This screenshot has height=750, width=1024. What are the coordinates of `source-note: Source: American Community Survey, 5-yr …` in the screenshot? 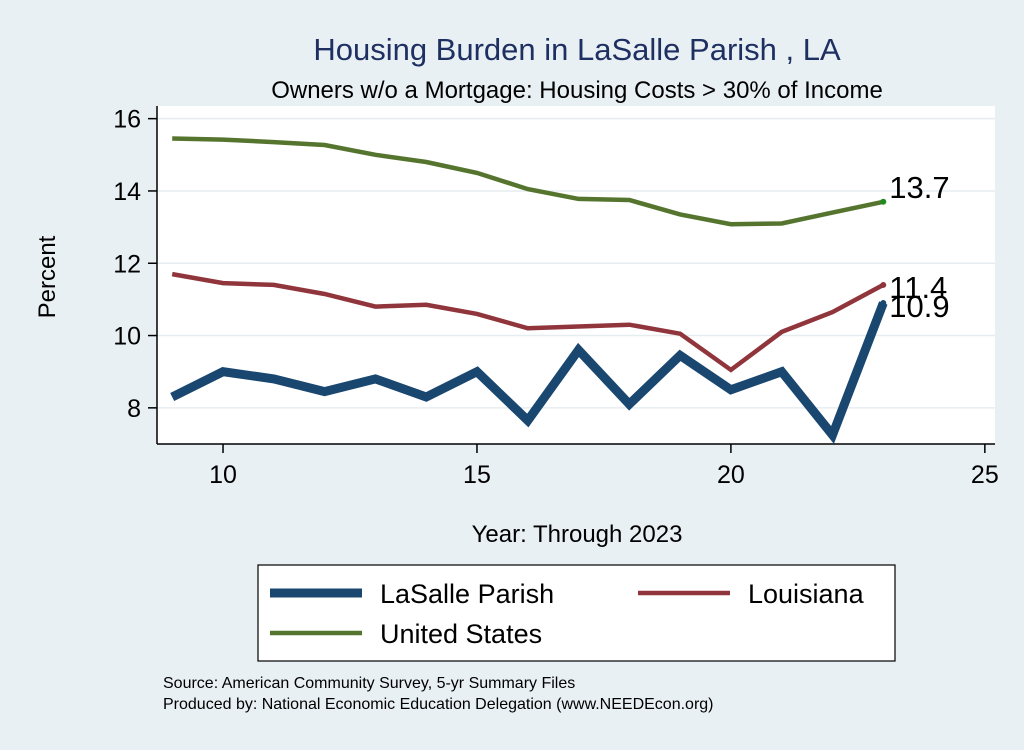 It's located at (369, 683).